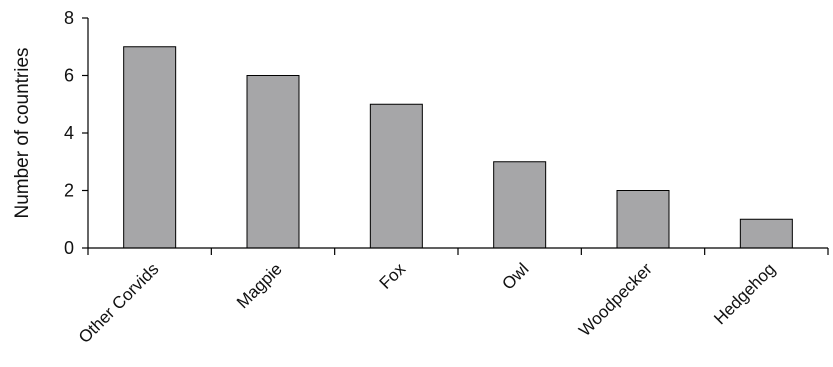 Image resolution: width=833 pixels, height=367 pixels. I want to click on bar-woodpecker, so click(643, 219).